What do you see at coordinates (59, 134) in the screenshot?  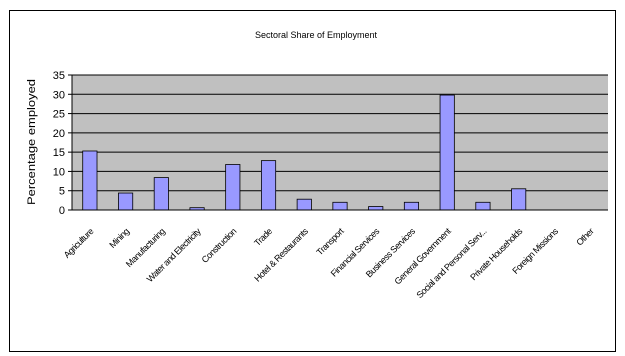 I see `y-tick-label: 20` at bounding box center [59, 134].